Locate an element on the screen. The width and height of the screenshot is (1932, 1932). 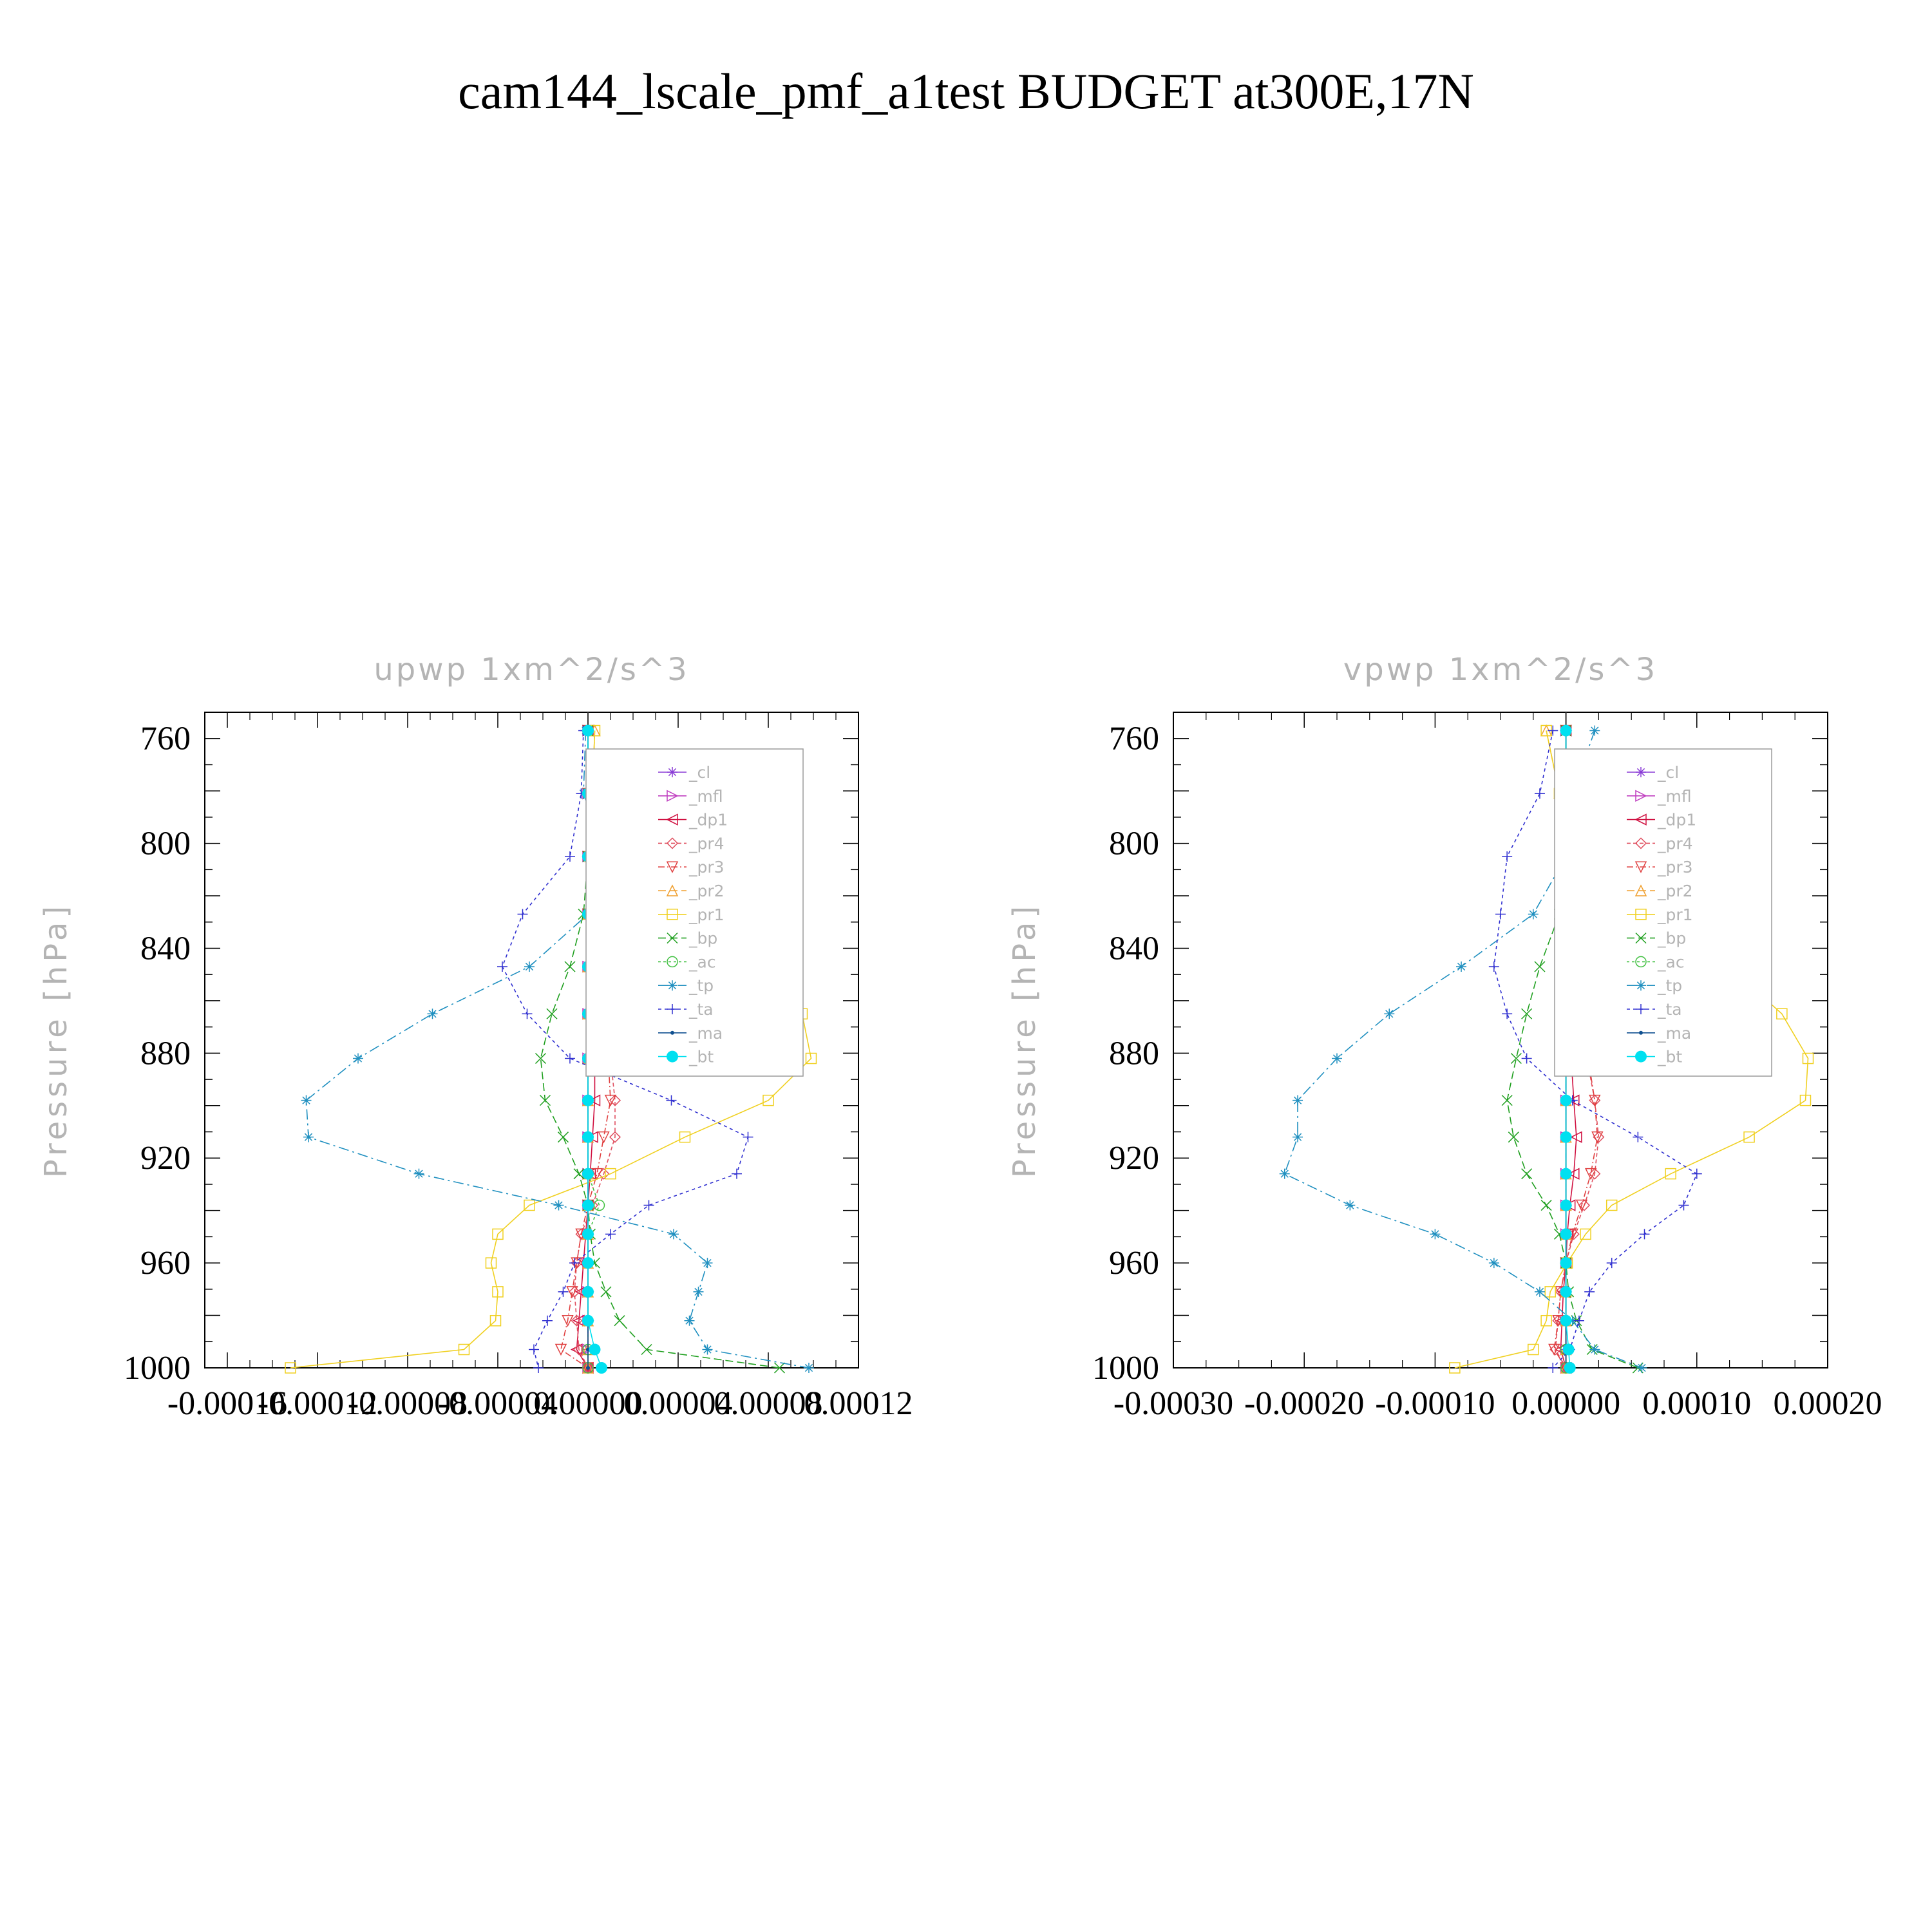
legend-marker-cl is located at coordinates (672, 772).